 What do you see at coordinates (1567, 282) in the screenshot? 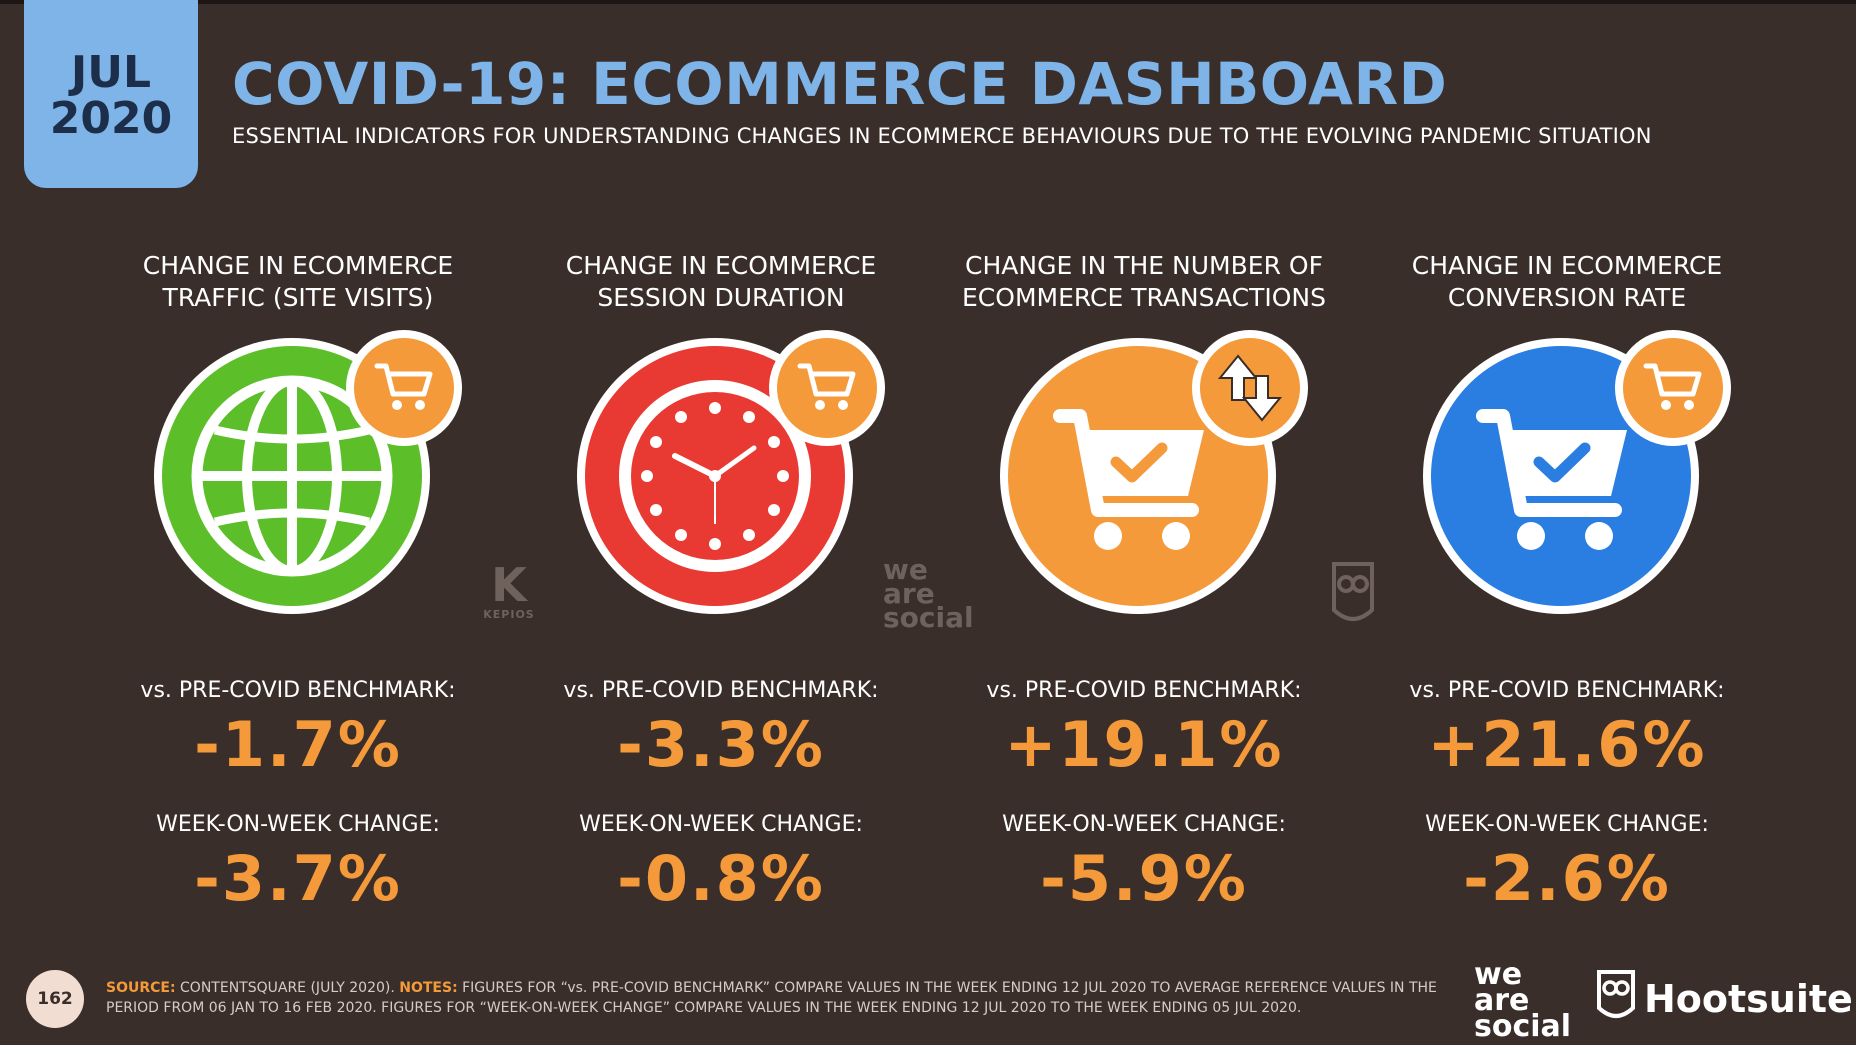
I see `metric-heading: CHANGE IN ECOMMERCE CONVERSION RATE` at bounding box center [1567, 282].